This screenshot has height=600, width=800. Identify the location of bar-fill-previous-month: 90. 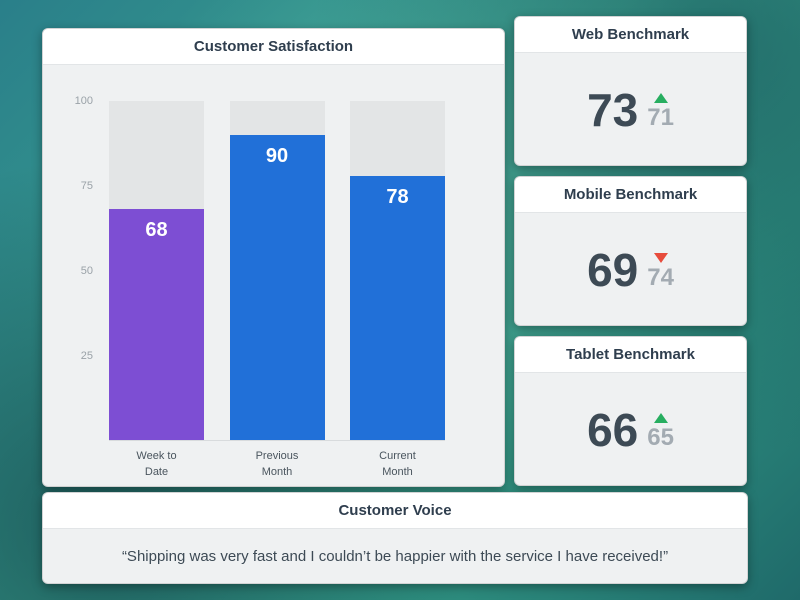
(277, 287).